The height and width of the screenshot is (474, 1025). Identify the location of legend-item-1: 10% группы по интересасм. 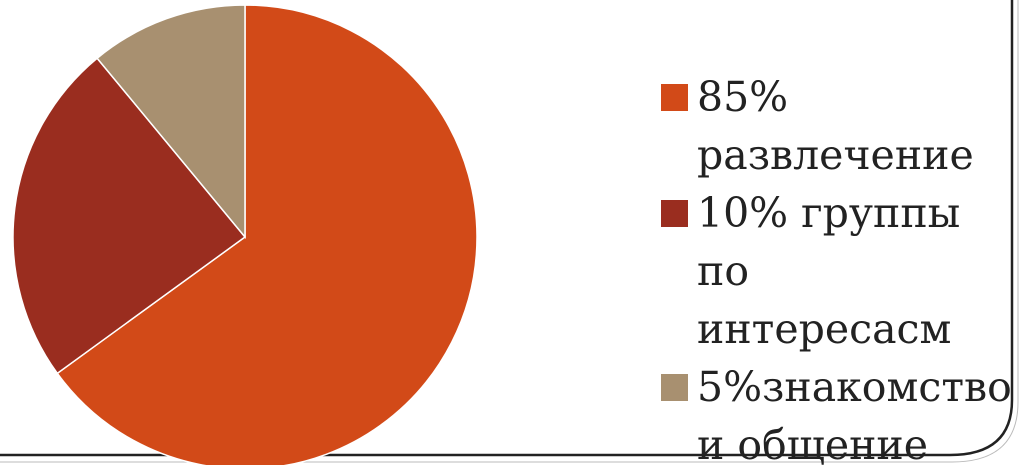
(840, 271).